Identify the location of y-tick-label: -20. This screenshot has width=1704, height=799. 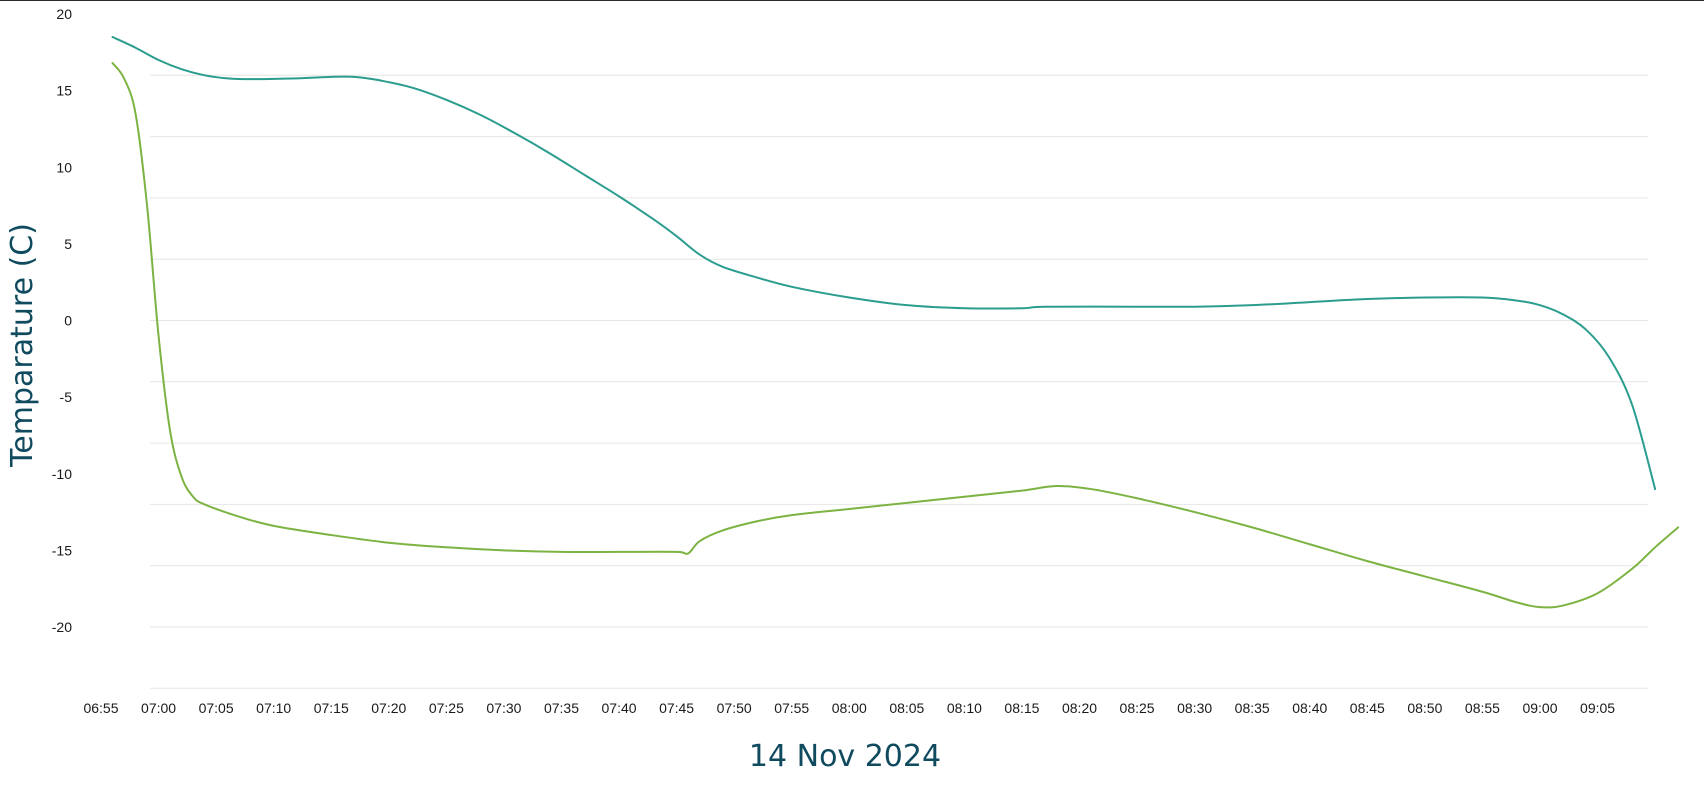
(62, 627).